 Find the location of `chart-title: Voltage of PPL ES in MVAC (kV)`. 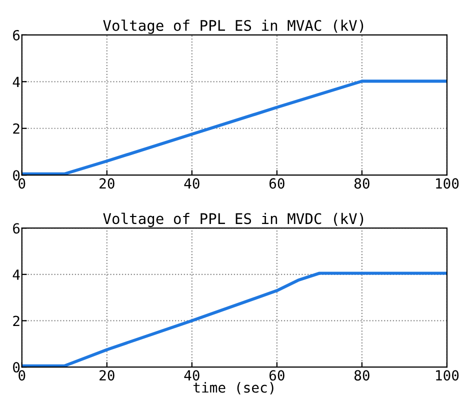

chart-title: Voltage of PPL ES in MVAC (kV) is located at coordinates (233, 27).